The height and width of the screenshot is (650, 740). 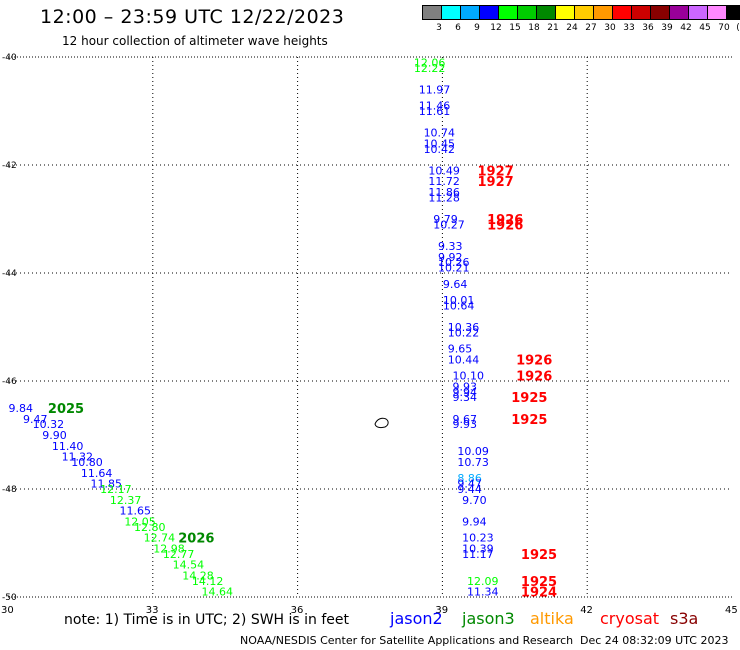 I want to click on mission-label-jason3: jason3, so click(x=488, y=618).